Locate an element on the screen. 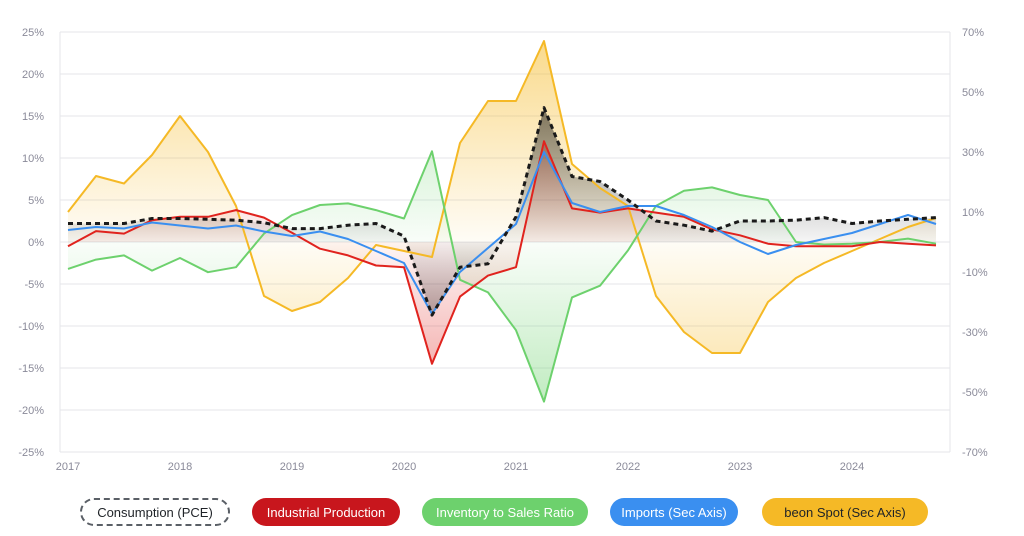 The height and width of the screenshot is (536, 1024). x-tick-label: 2021 is located at coordinates (516, 467).